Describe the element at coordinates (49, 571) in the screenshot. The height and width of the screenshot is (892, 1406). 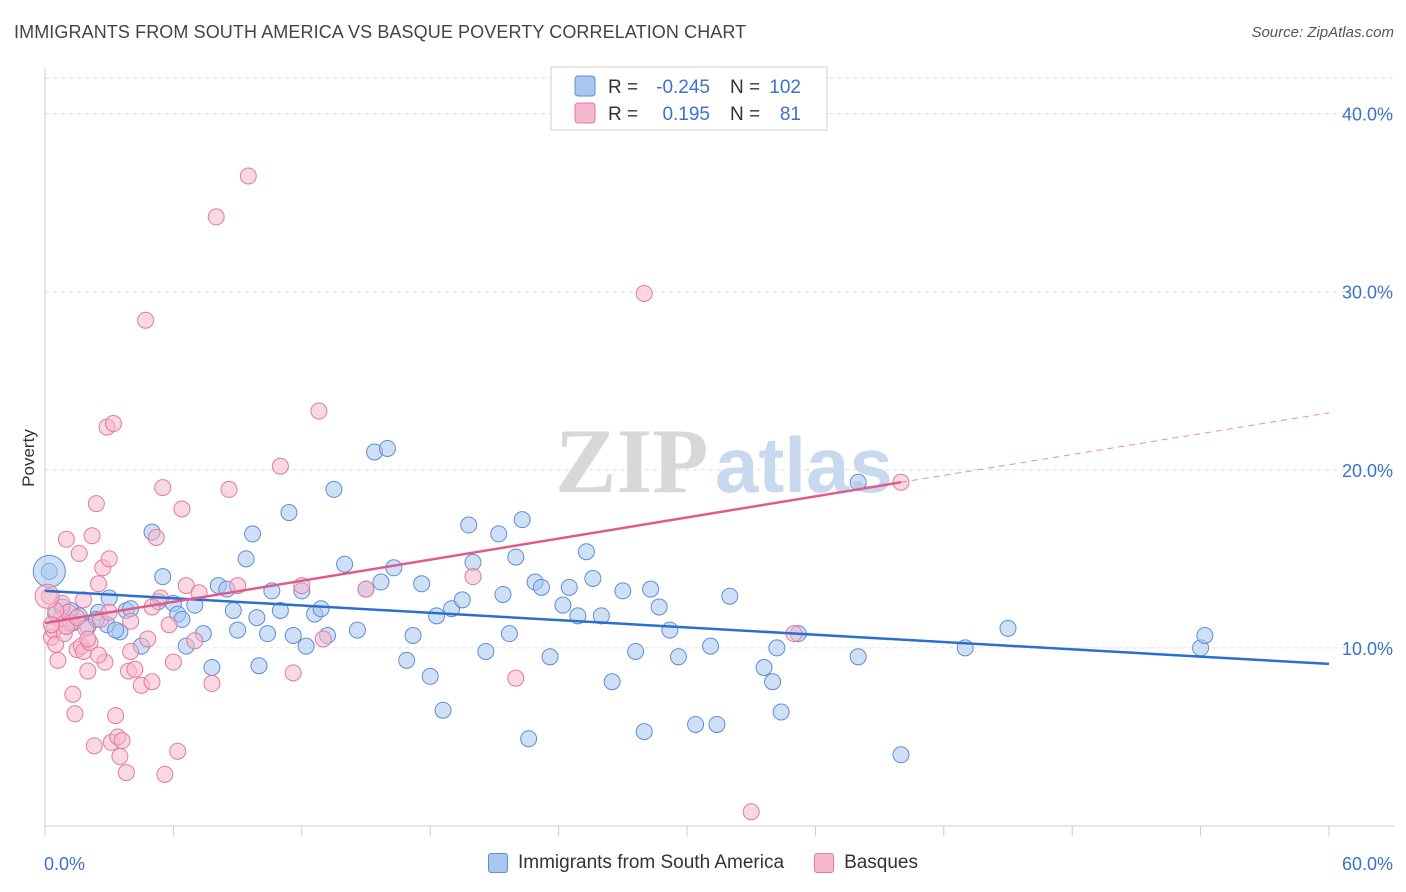
I see `point-immigrants-large` at that location.